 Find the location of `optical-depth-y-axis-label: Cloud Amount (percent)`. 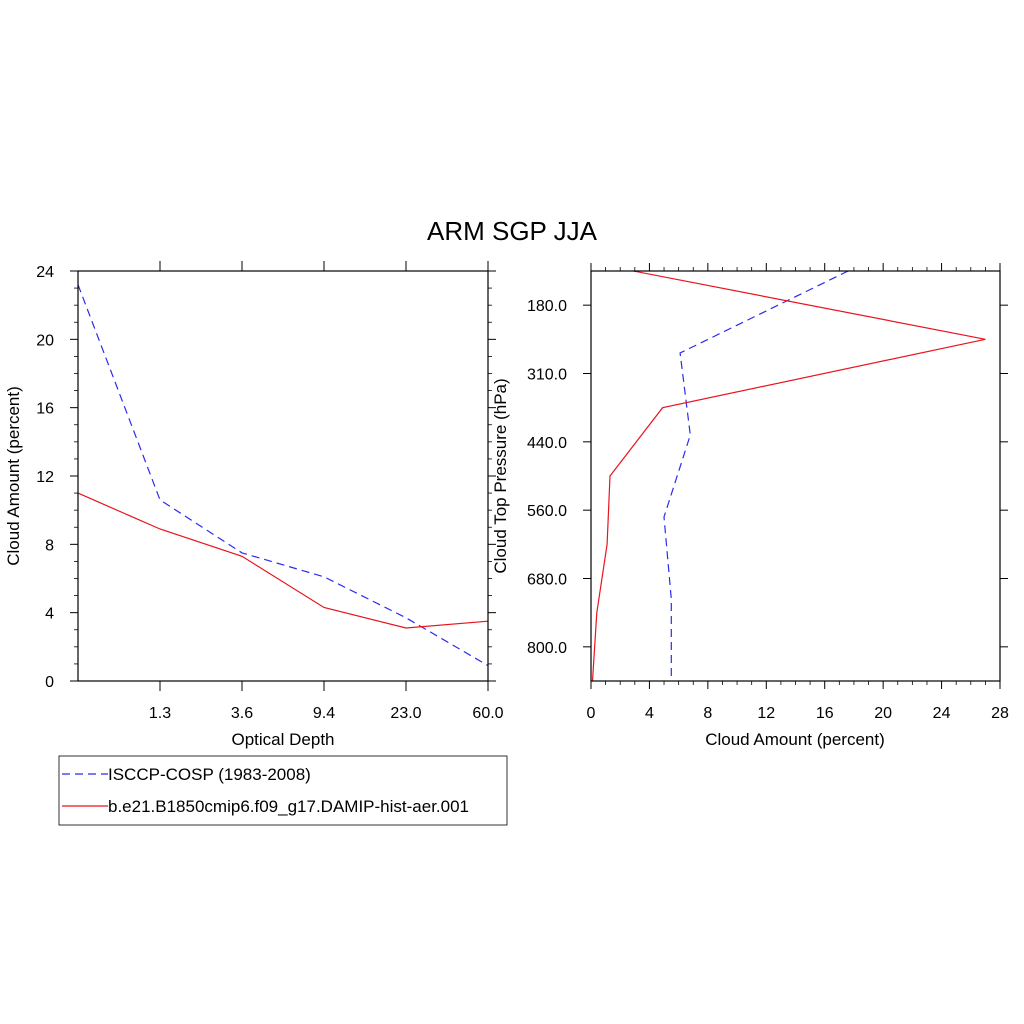

optical-depth-y-axis-label: Cloud Amount (percent) is located at coordinates (13, 476).